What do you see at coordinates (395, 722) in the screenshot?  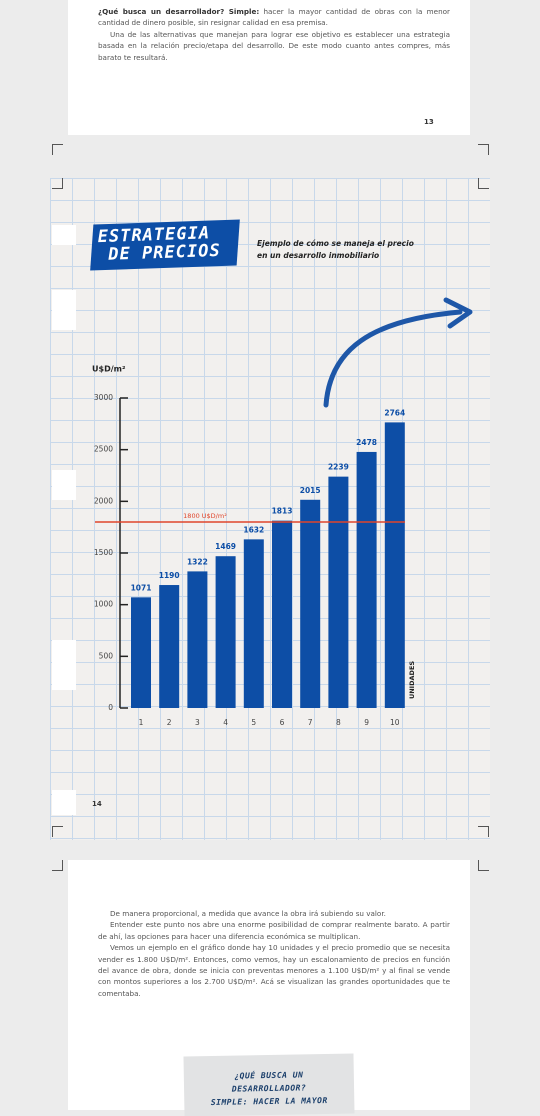 I see `x-tick-label: 10` at bounding box center [395, 722].